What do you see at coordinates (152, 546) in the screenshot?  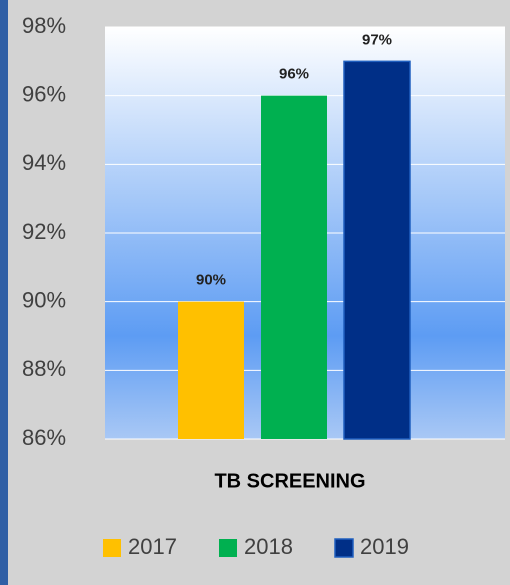 I see `legend-label: 2017` at bounding box center [152, 546].